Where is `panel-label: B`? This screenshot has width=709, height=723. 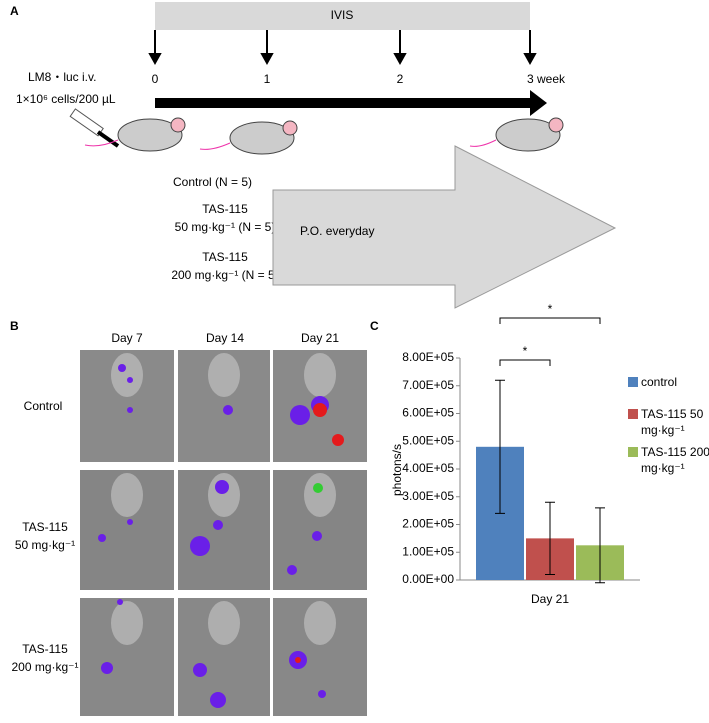 panel-label: B is located at coordinates (14, 326).